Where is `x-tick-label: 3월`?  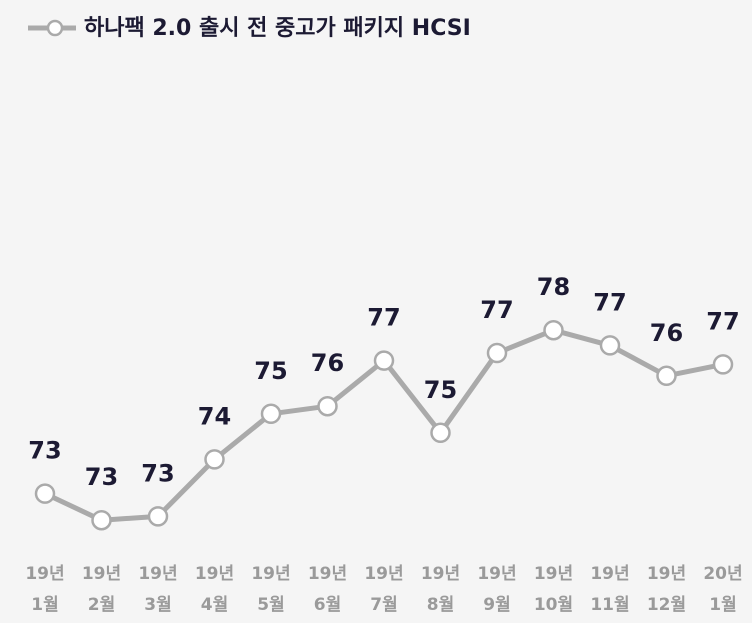
x-tick-label: 3월 is located at coordinates (157, 605).